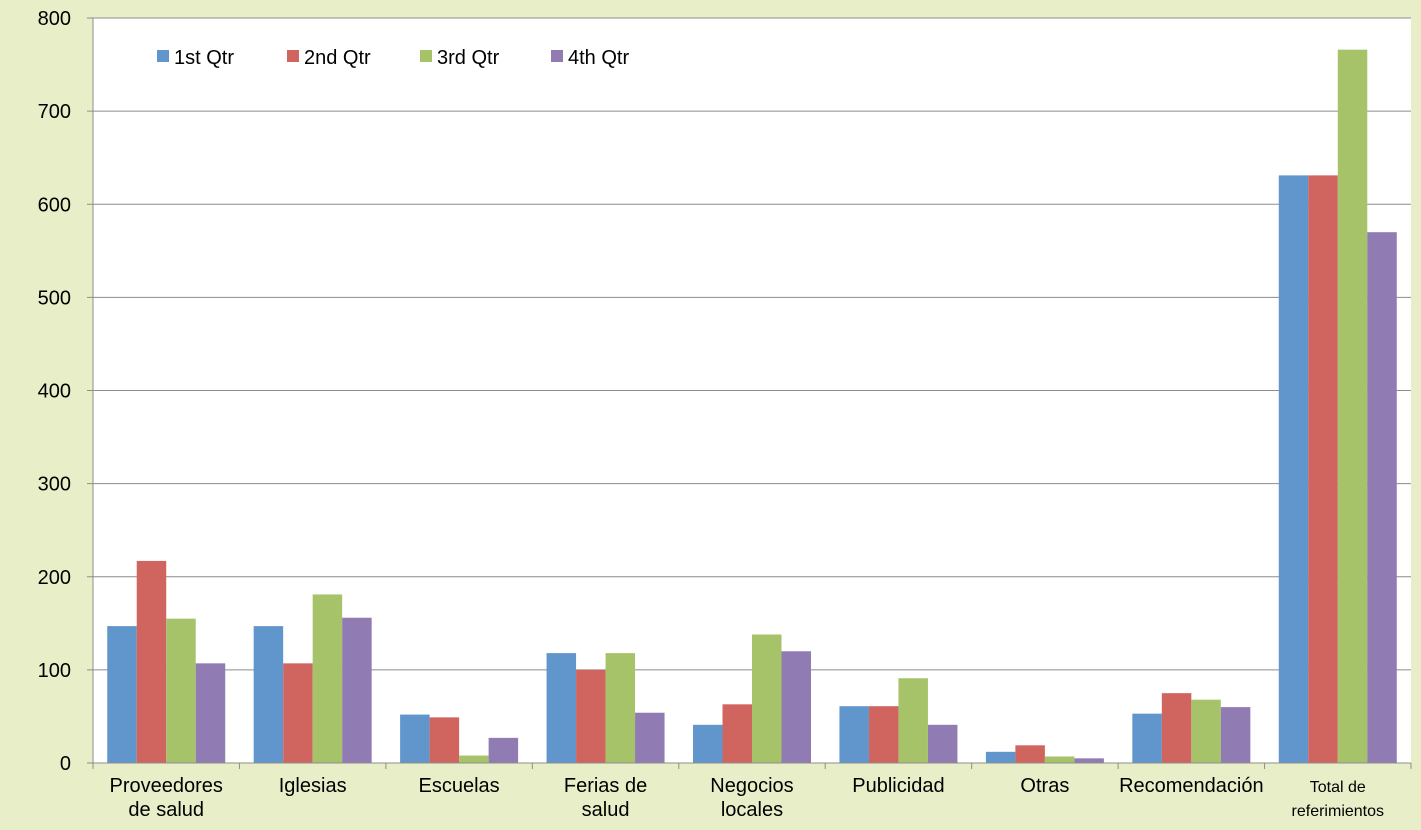 This screenshot has height=830, width=1421. What do you see at coordinates (751, 786) in the screenshot?
I see `x-category-label: Negocios` at bounding box center [751, 786].